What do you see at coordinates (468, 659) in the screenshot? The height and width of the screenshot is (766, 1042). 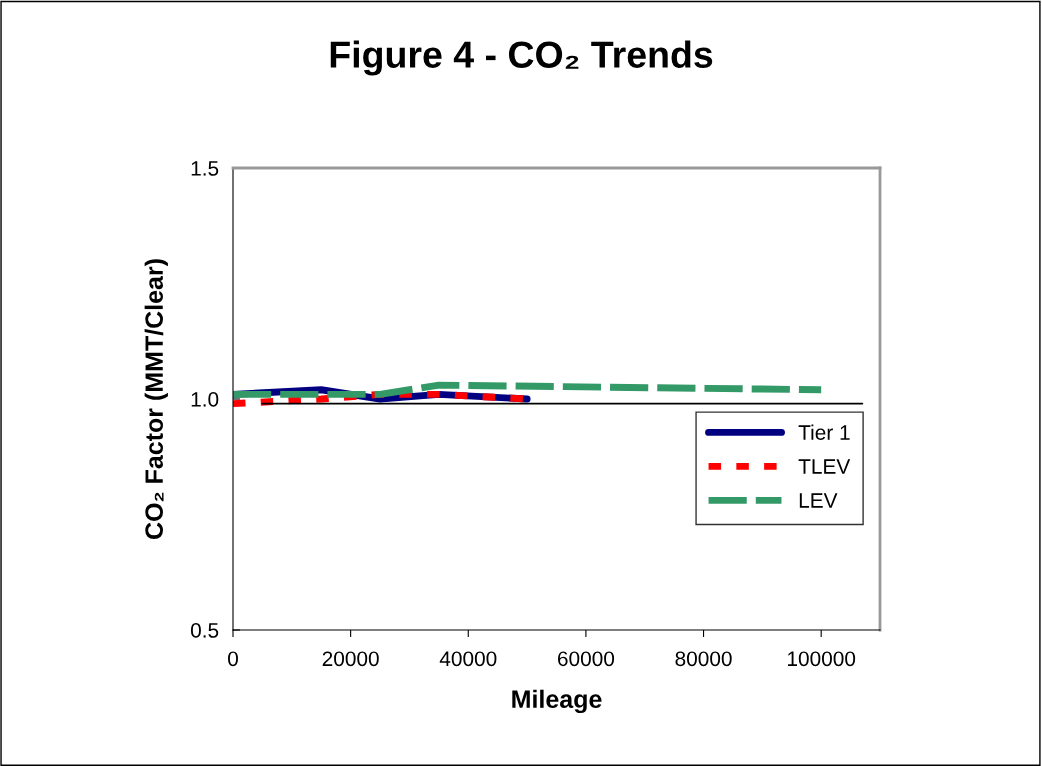 I see `x-tick-label: 40000` at bounding box center [468, 659].